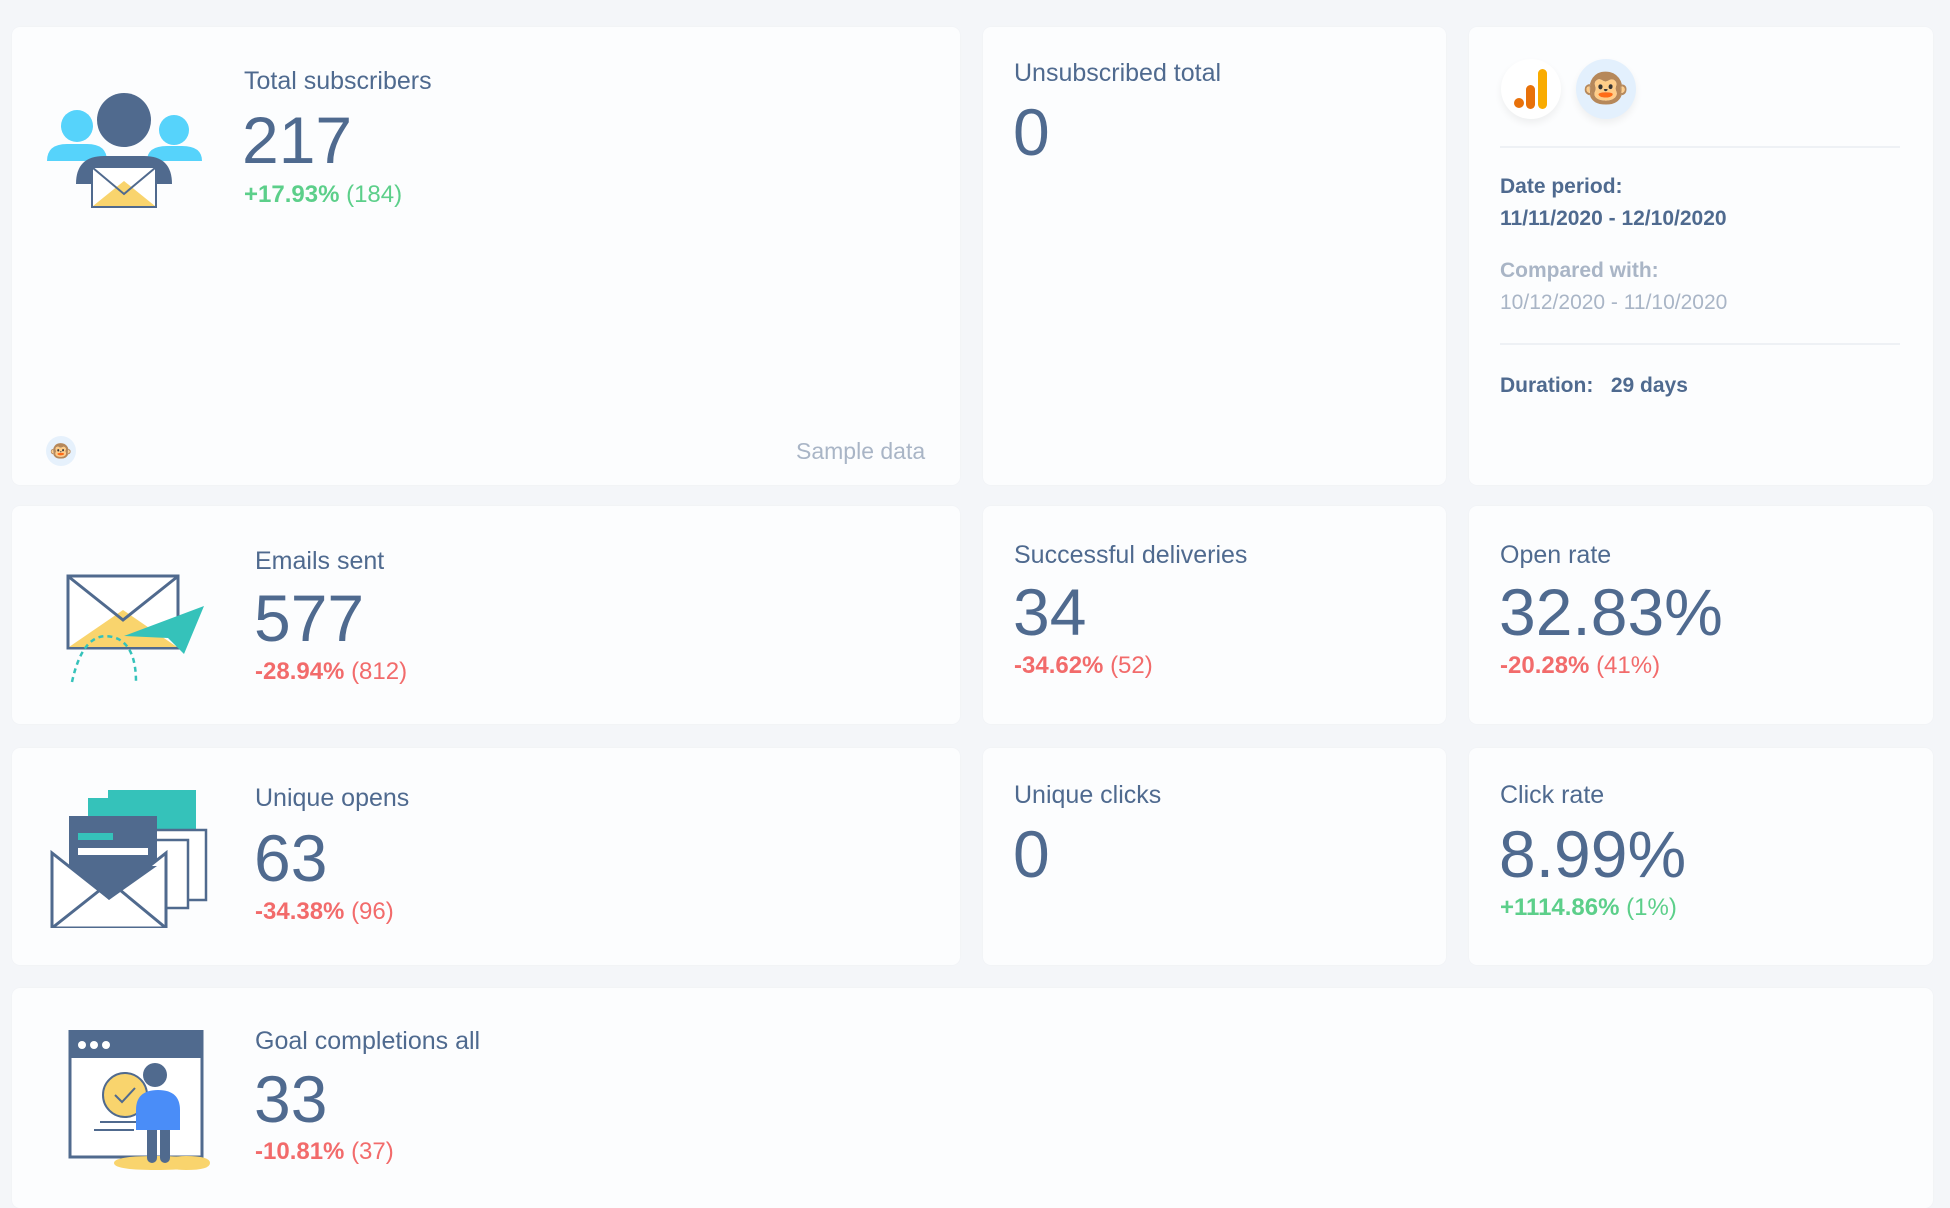 This screenshot has height=1208, width=1950. Describe the element at coordinates (486, 615) in the screenshot. I see `emails-sent-card: Emails sent 577 -28.94% (812)` at that location.